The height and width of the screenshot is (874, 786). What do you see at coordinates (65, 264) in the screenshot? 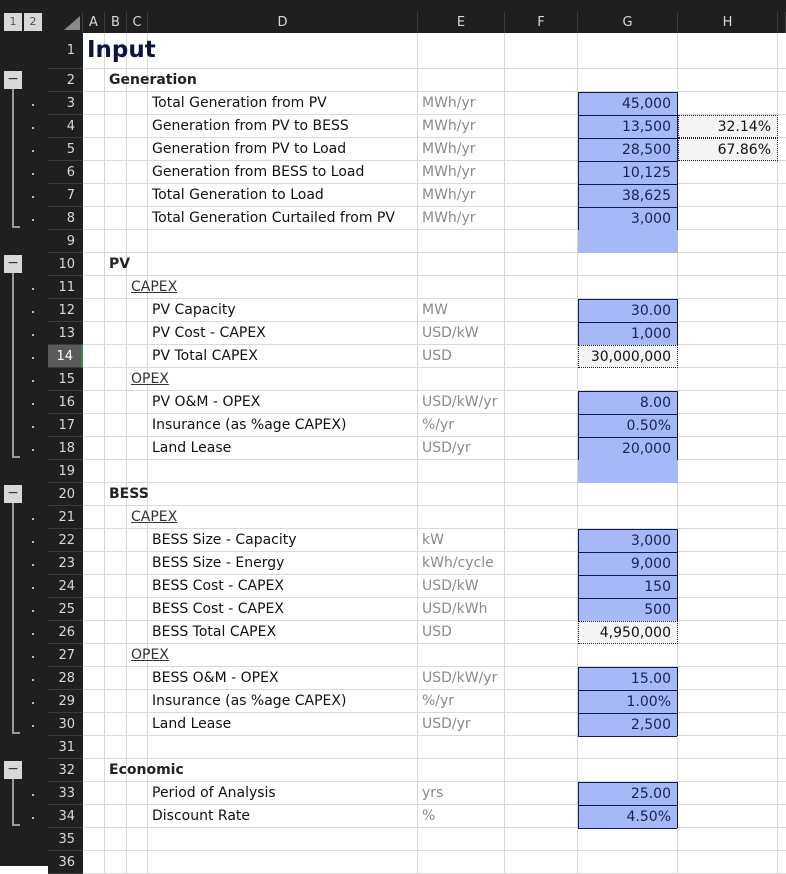
I see `row-header-10: 10` at bounding box center [65, 264].